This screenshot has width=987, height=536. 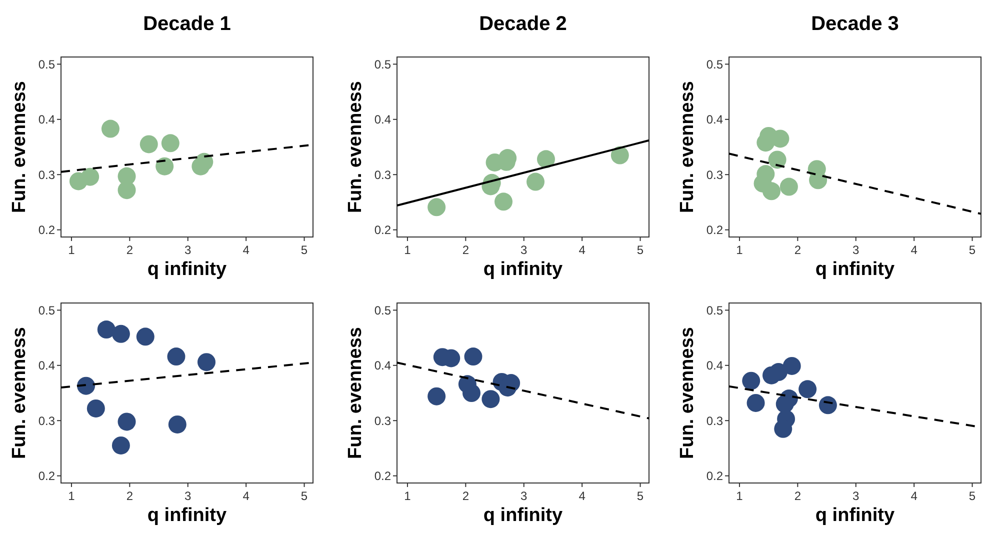 What do you see at coordinates (187, 24) in the screenshot?
I see `chart-title: Decade 1` at bounding box center [187, 24].